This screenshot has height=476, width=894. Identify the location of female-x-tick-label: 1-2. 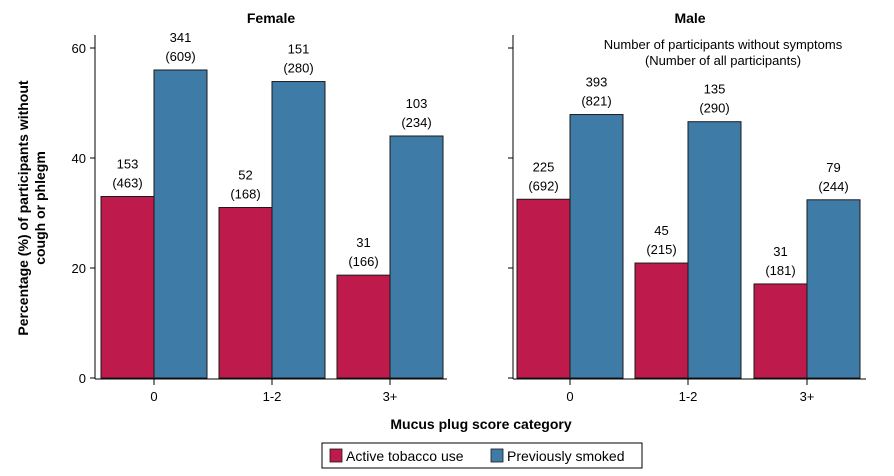
(272, 396).